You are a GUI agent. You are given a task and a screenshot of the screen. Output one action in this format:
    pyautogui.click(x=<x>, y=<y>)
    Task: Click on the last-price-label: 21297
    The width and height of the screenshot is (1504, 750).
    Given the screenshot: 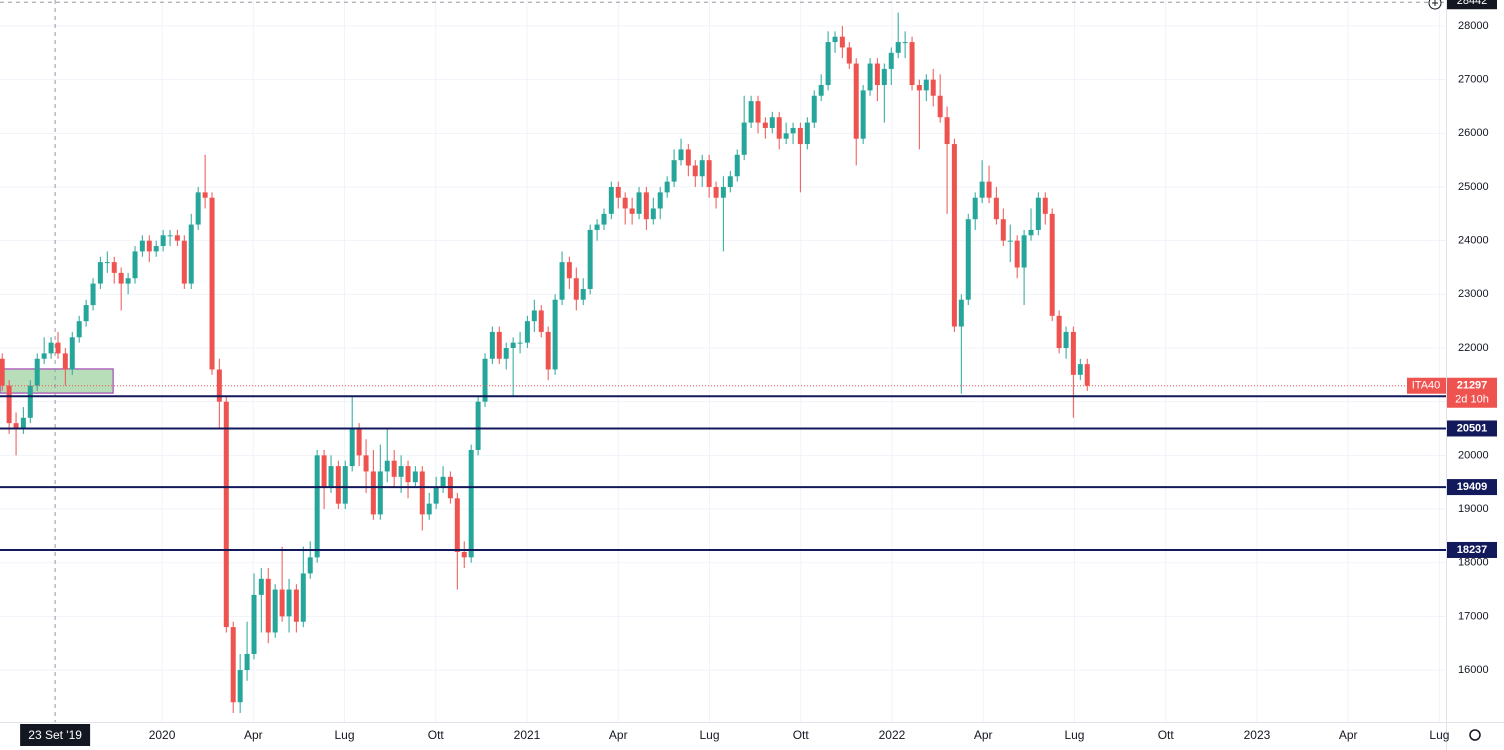 What is the action you would take?
    pyautogui.click(x=1472, y=386)
    